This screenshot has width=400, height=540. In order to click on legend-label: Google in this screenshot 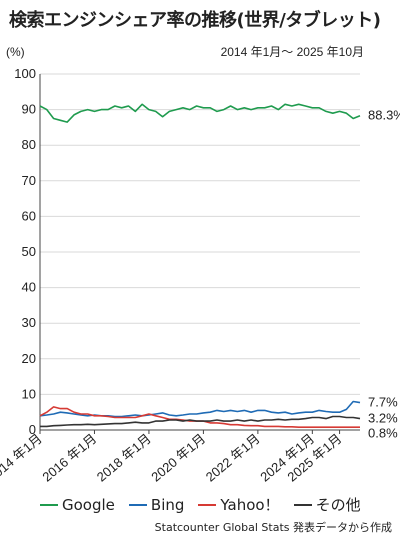, I will do `click(88, 504)`.